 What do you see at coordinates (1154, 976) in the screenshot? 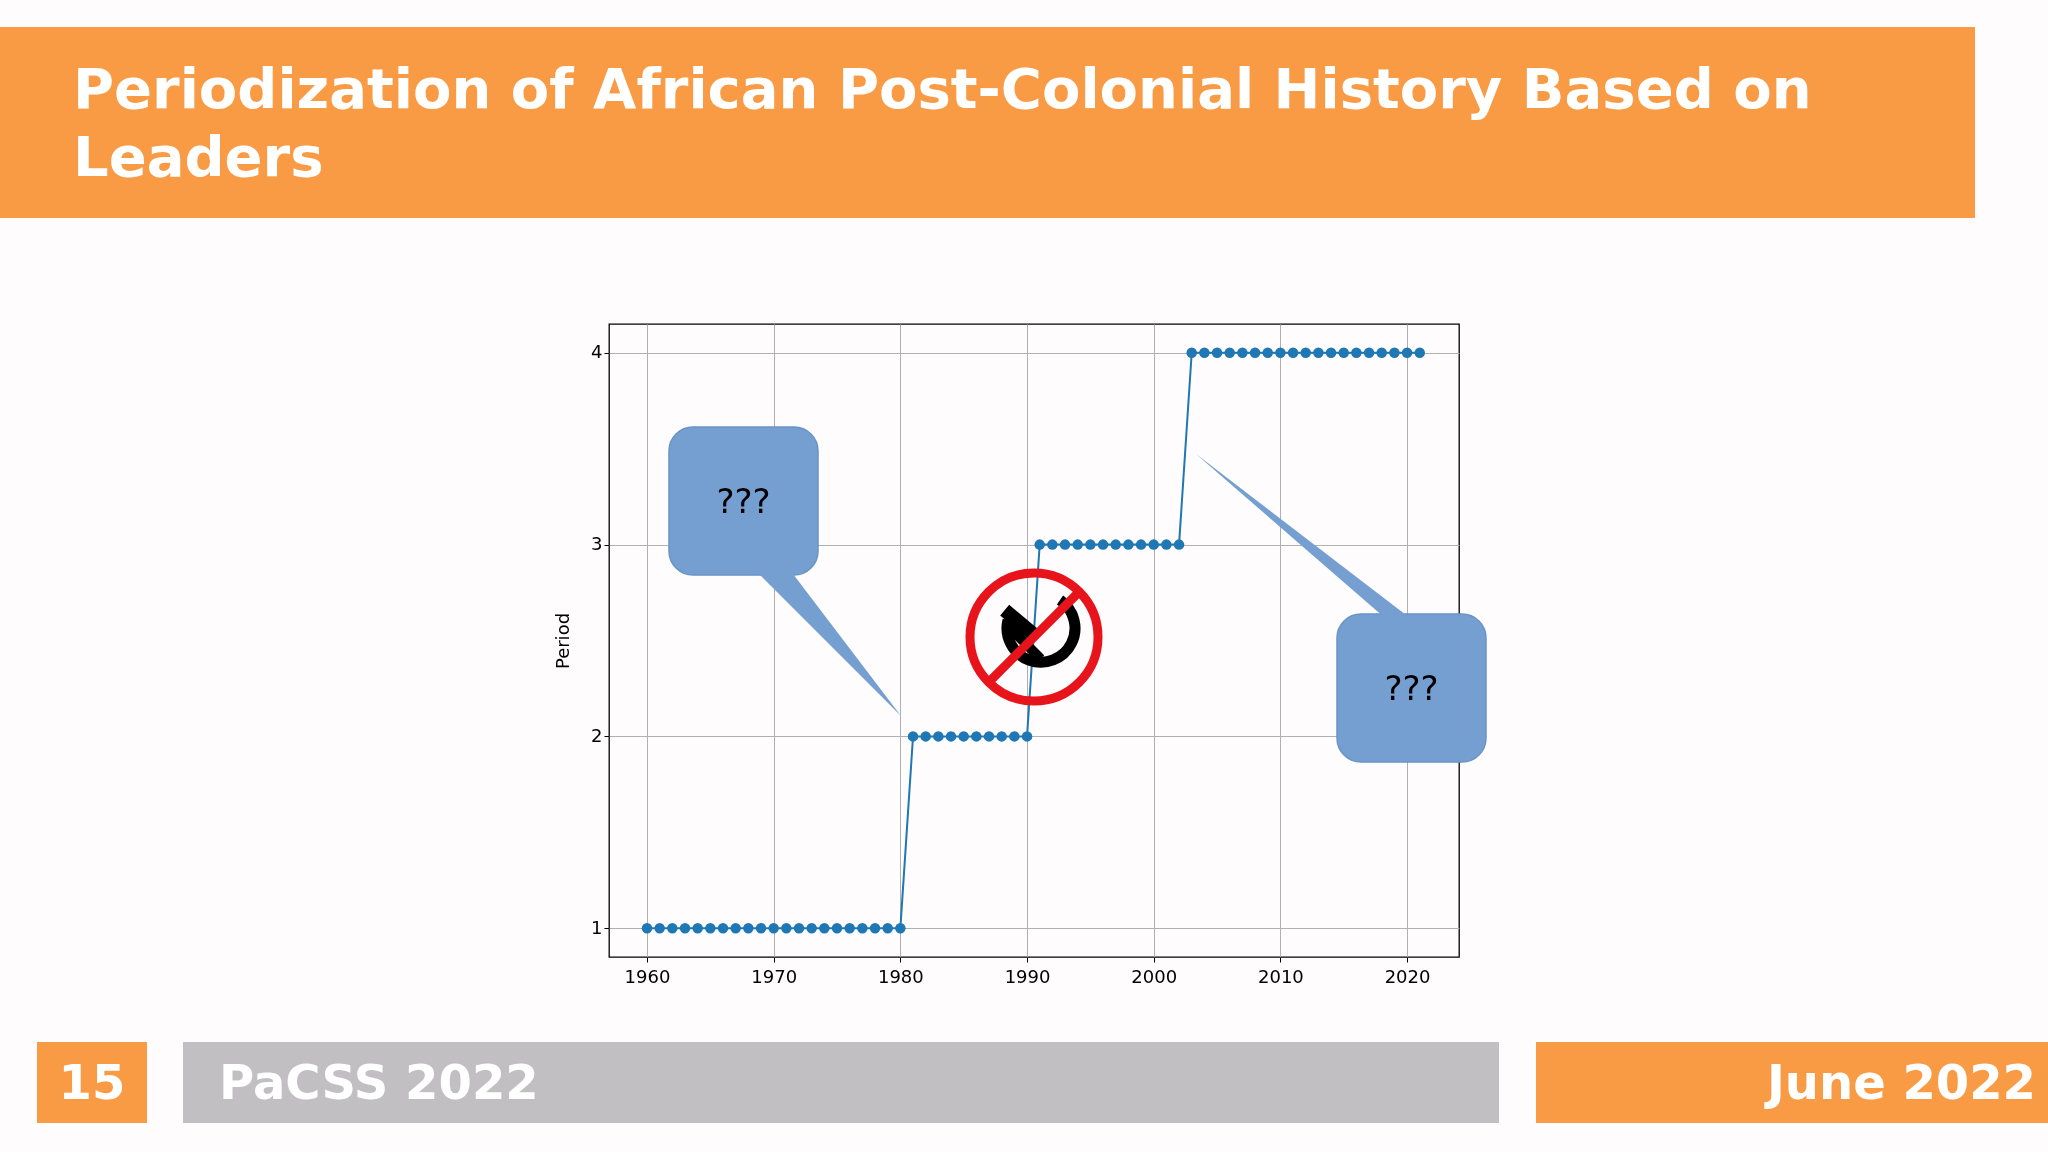
I see `x-tick-label: 2000` at bounding box center [1154, 976].